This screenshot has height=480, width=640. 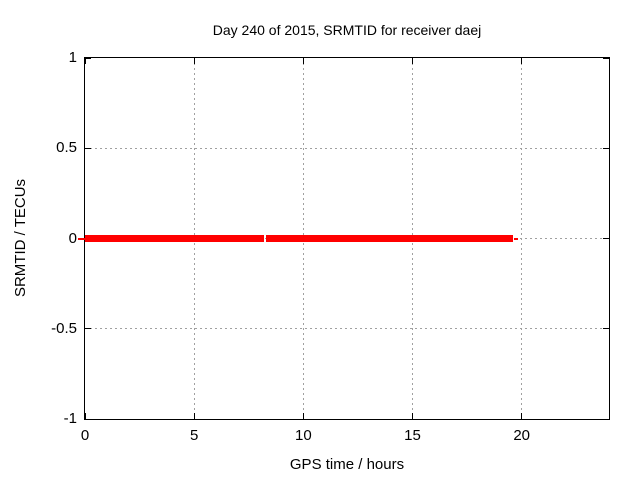 What do you see at coordinates (72, 238) in the screenshot?
I see `y-tick-label: 0` at bounding box center [72, 238].